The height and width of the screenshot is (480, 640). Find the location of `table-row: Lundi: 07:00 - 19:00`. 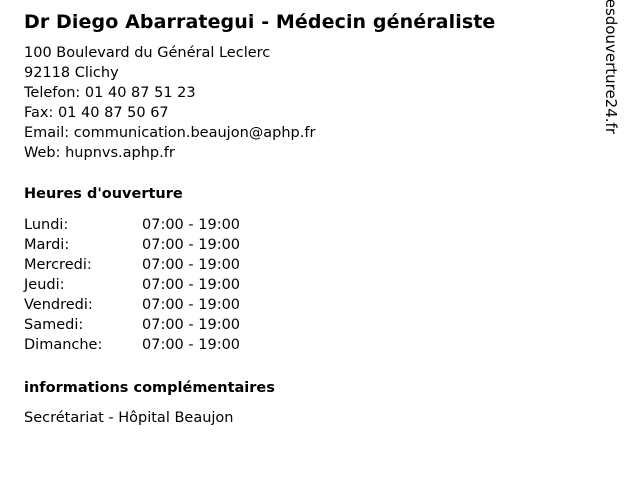

table-row: Lundi: 07:00 - 19:00 is located at coordinates (132, 225).